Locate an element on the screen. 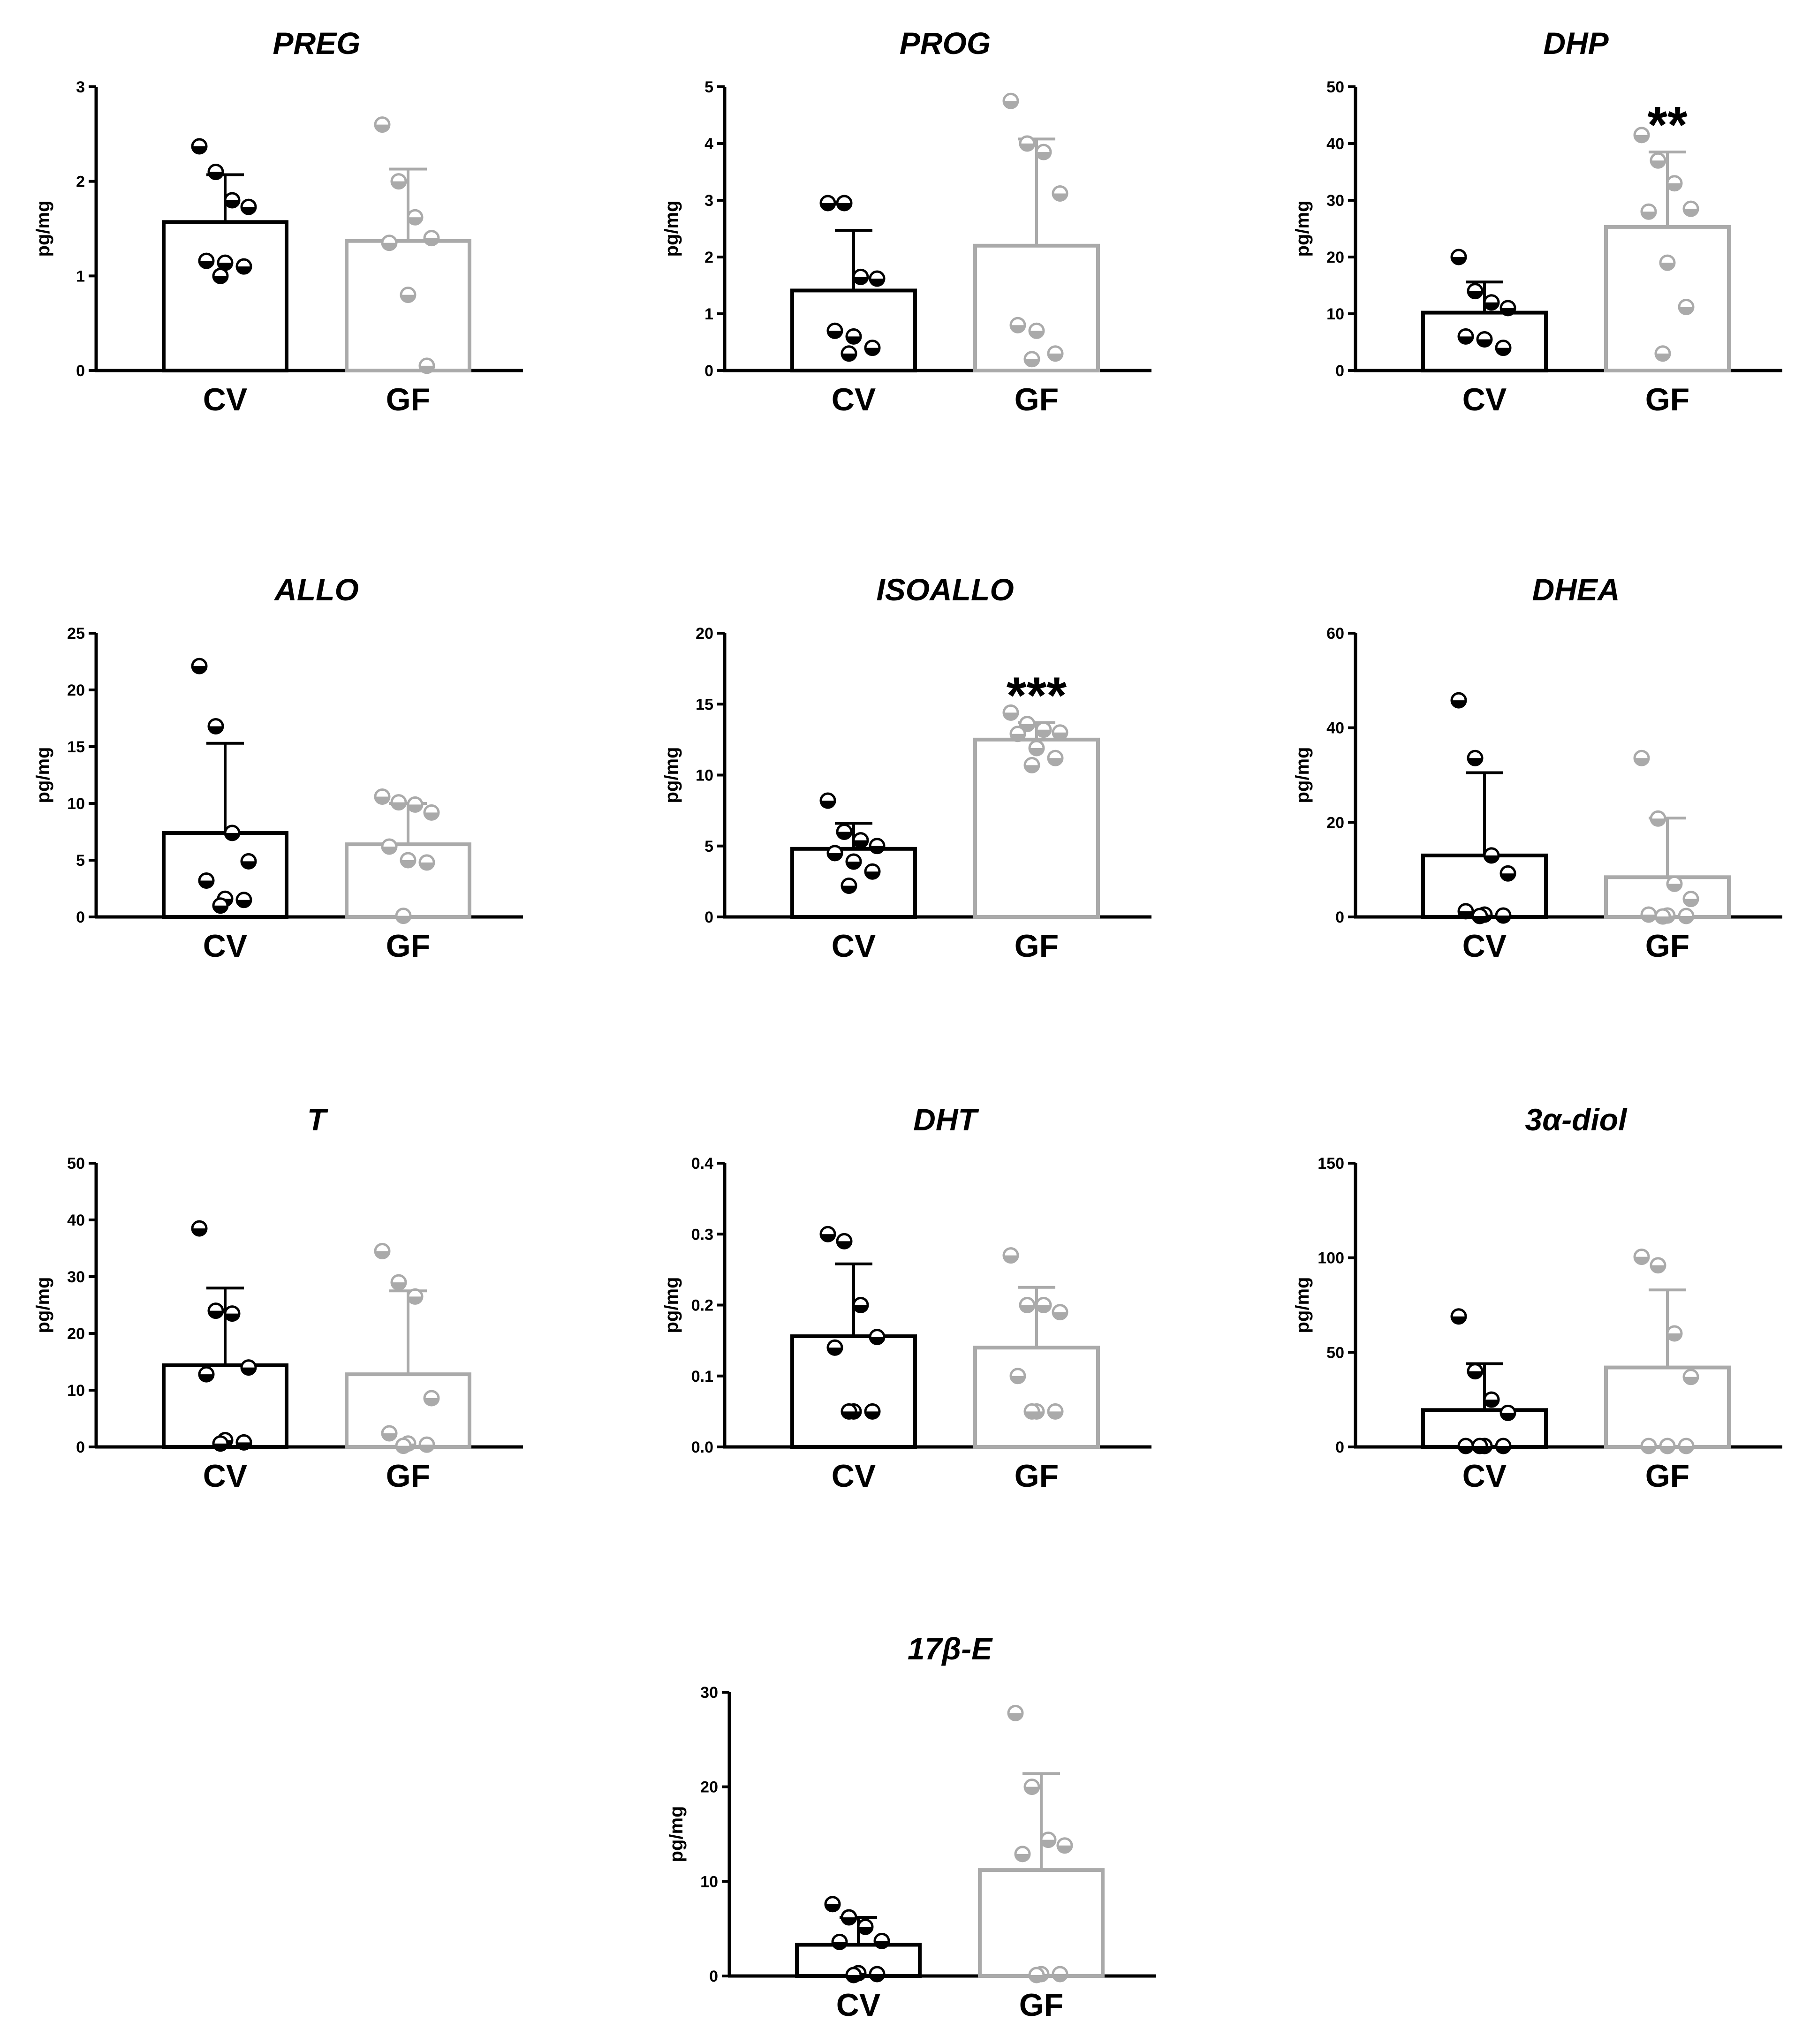  bar-gf is located at coordinates (1036, 307).